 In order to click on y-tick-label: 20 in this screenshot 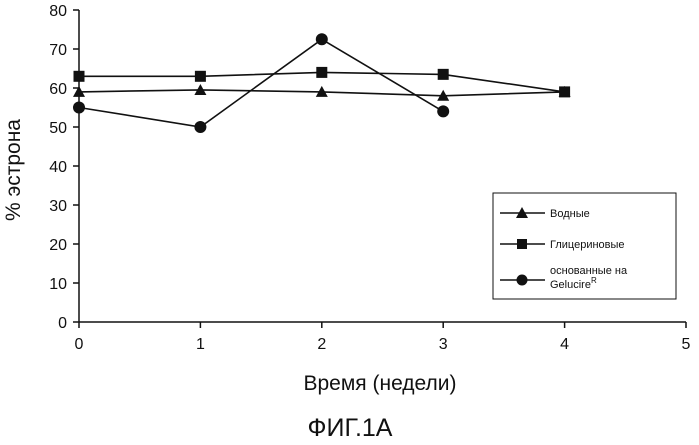, I will do `click(58, 245)`.